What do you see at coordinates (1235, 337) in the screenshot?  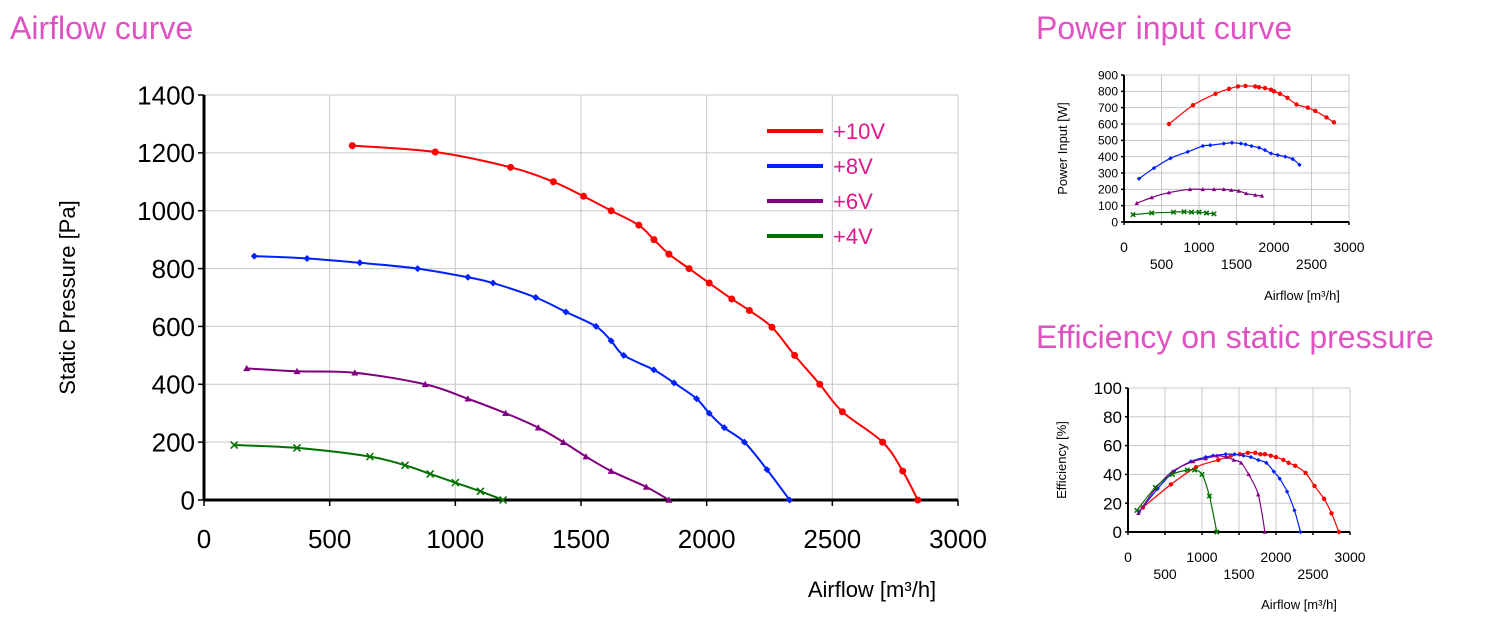 I see `efficiency-curve-title: Efficiency on static pressure` at bounding box center [1235, 337].